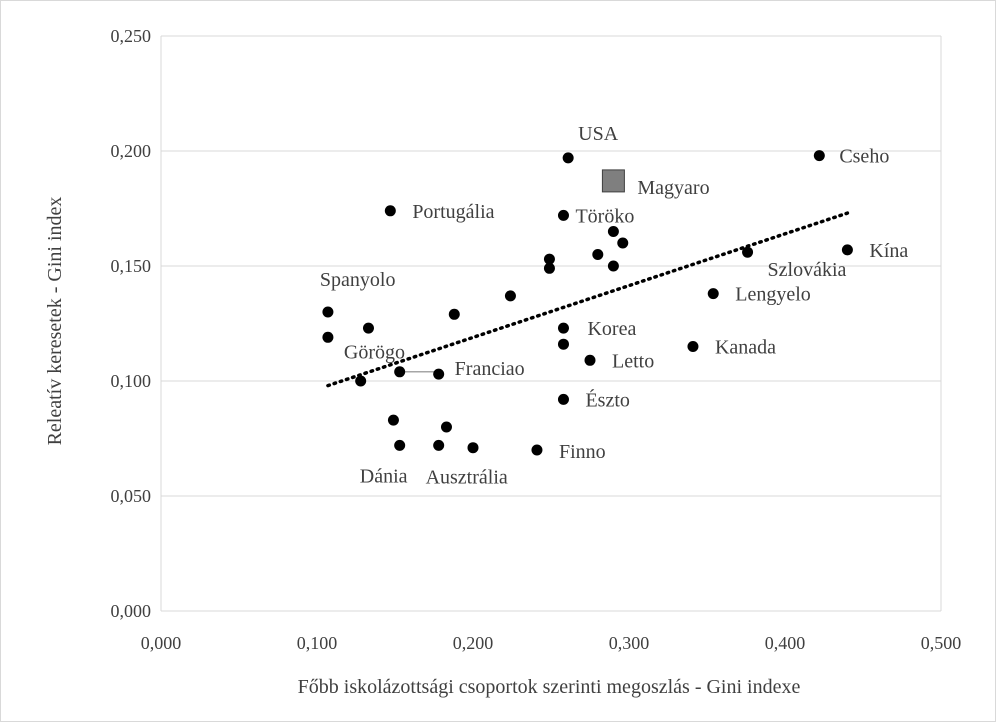  I want to click on y-axis-title: Releatív keresetek - Gini index, so click(55, 321).